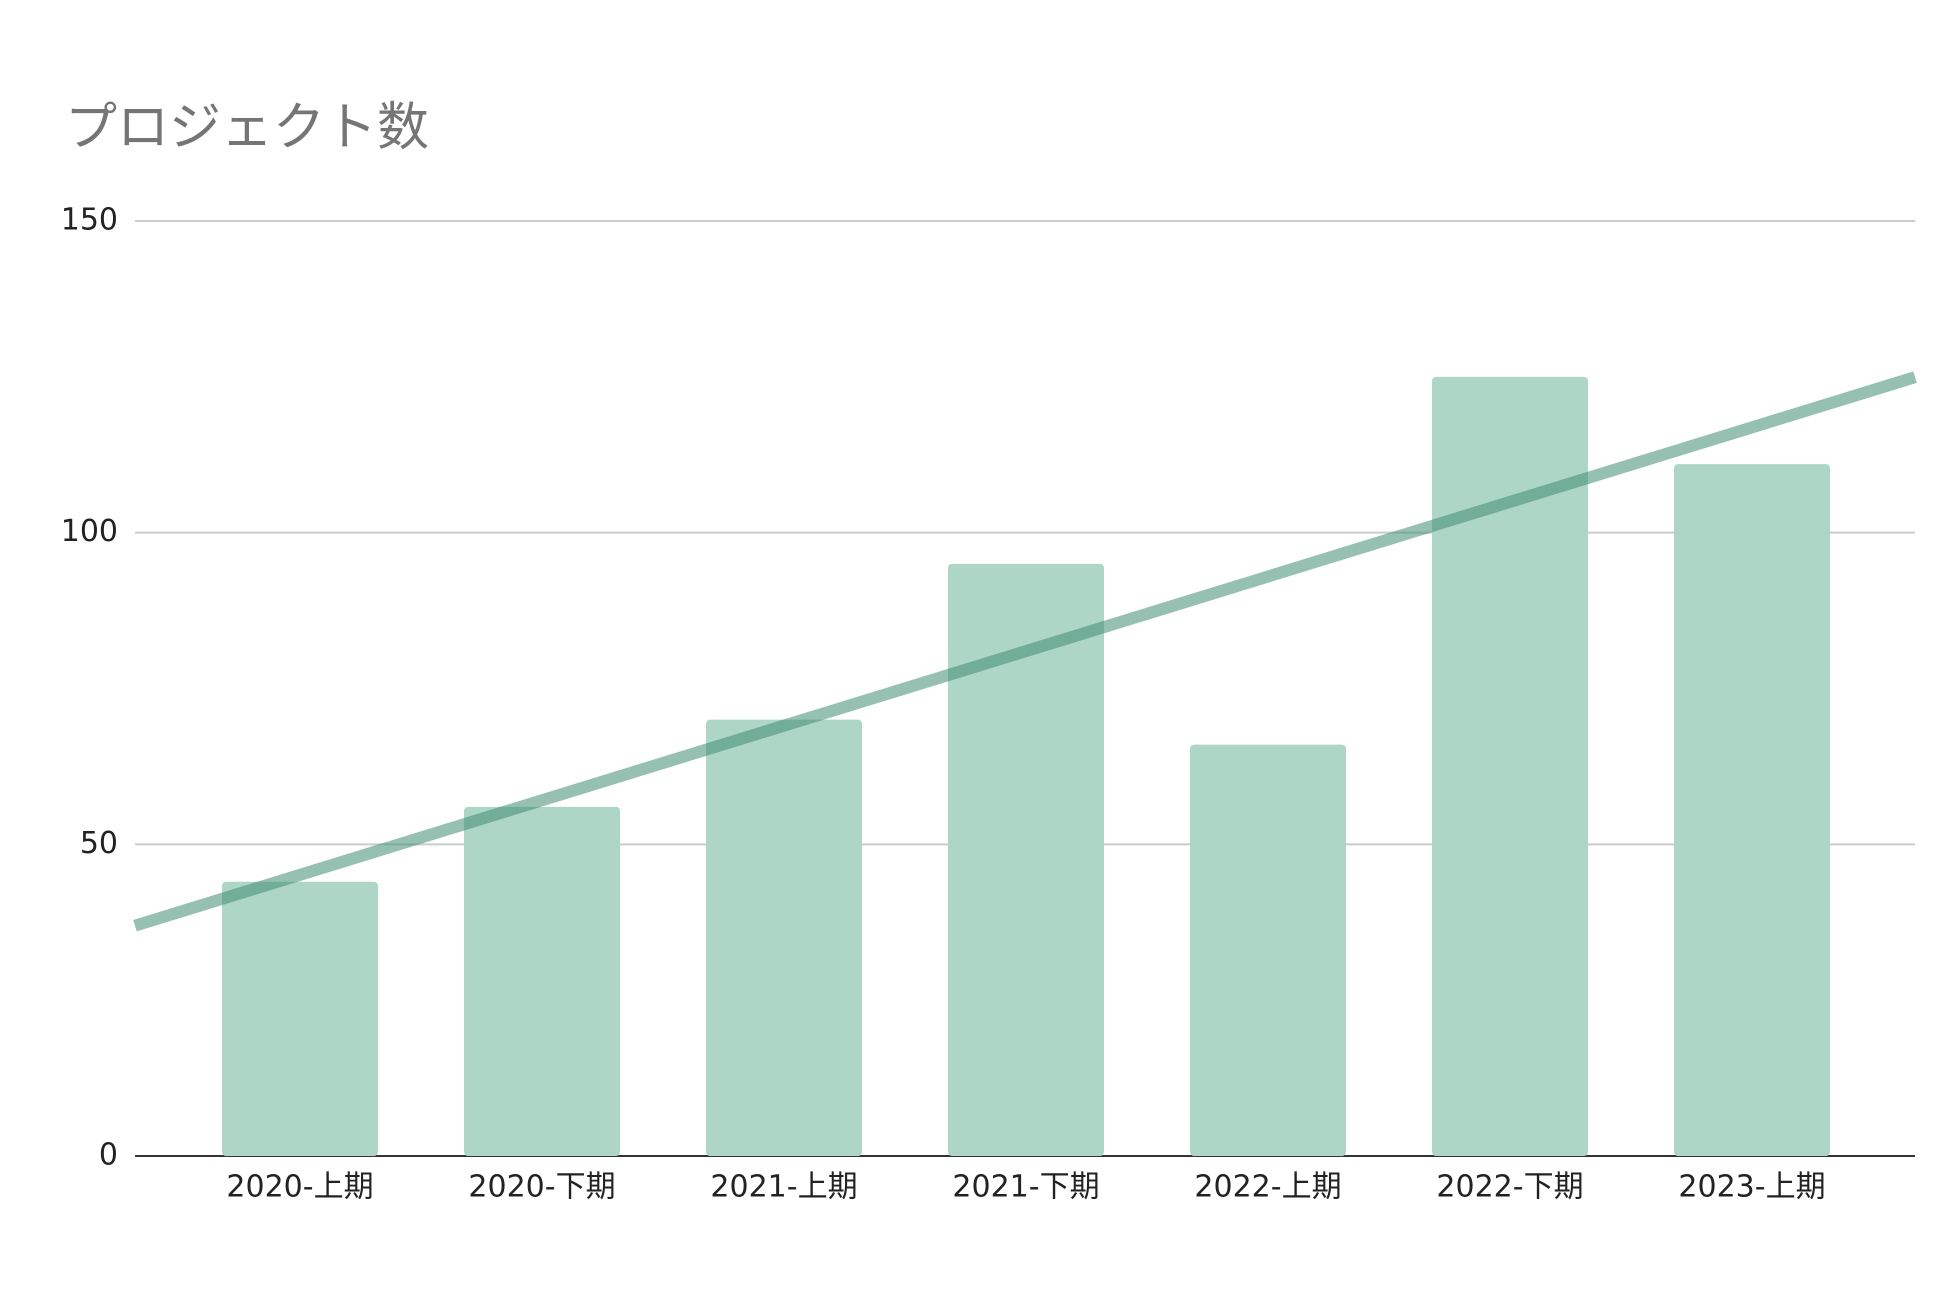 This screenshot has height=1300, width=1950. I want to click on y-tick-label: 0, so click(108, 1155).